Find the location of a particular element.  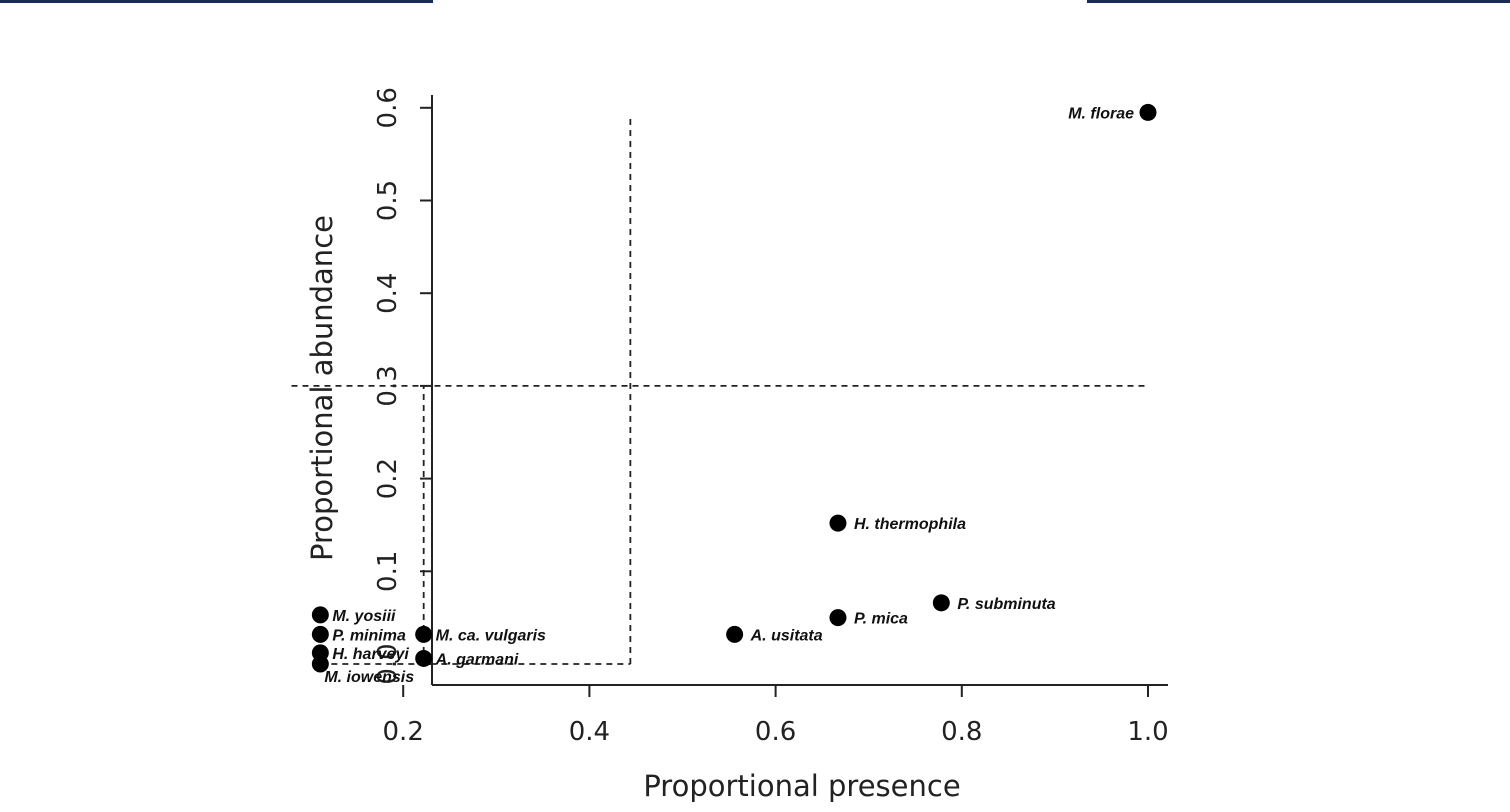

x-axis-title: Proportional presence is located at coordinates (801, 786).